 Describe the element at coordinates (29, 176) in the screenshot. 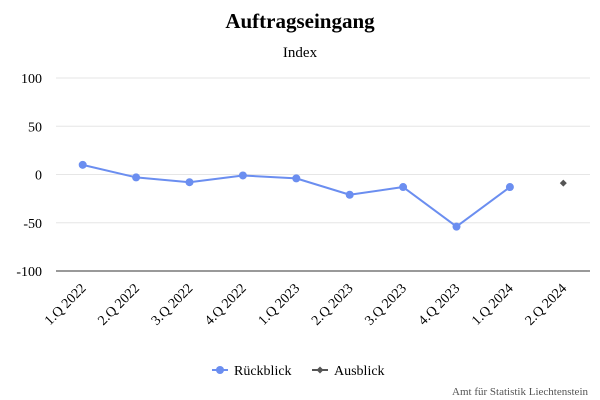

I see `y-axis-ticks: 100 50 0 -50 -100` at that location.